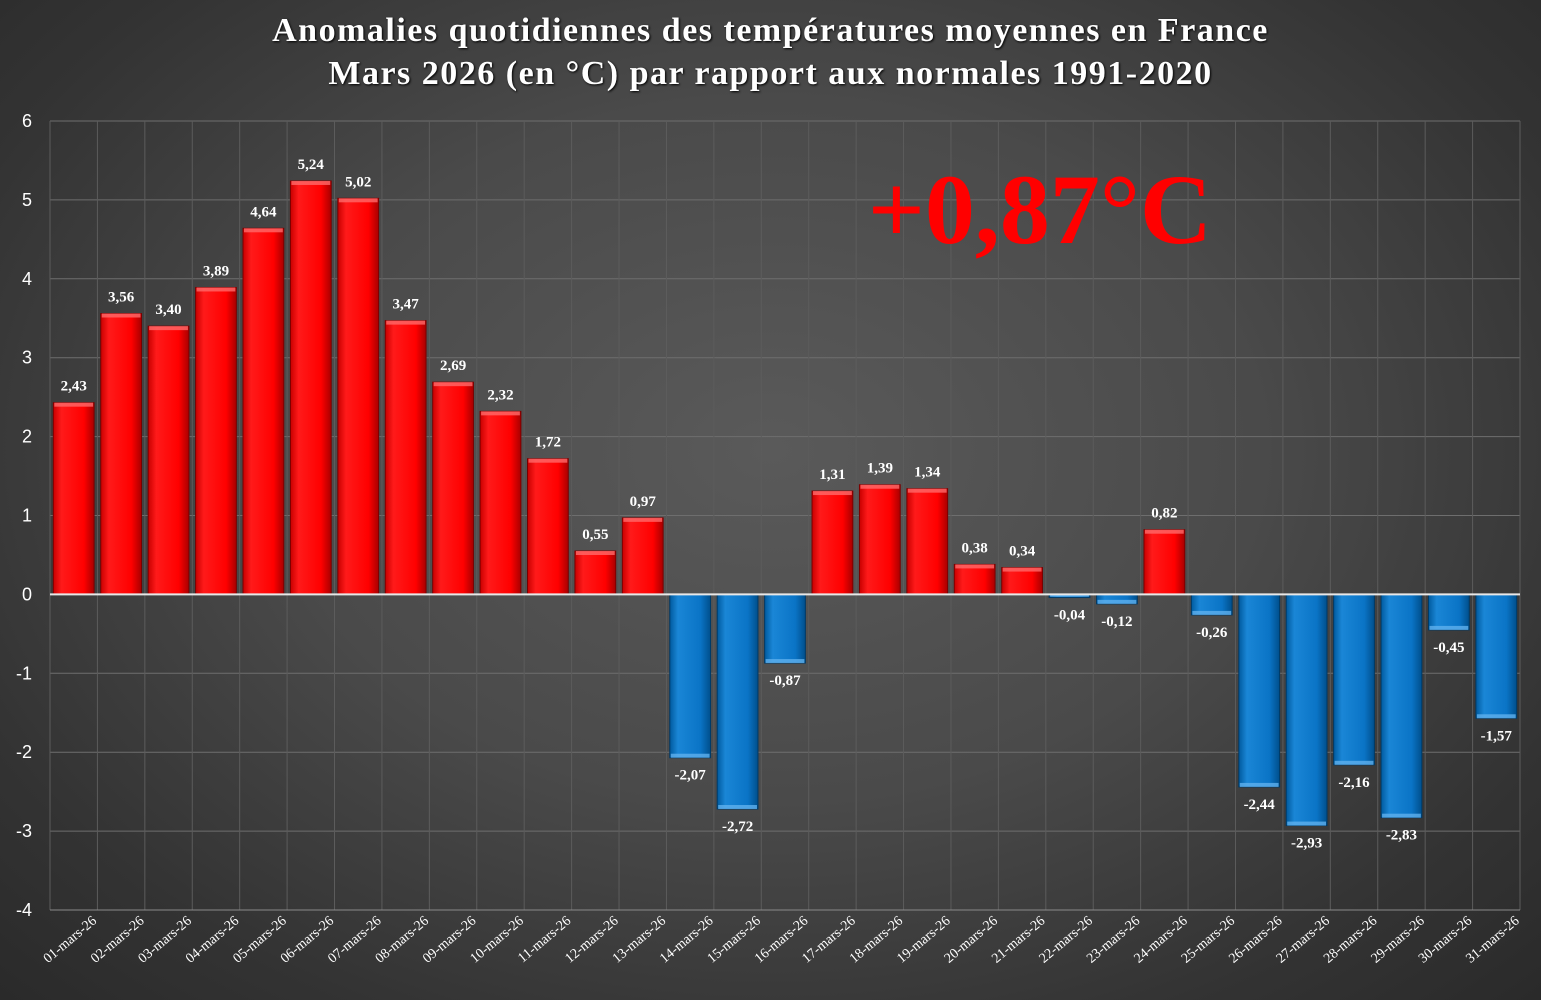 This screenshot has width=1541, height=1000. What do you see at coordinates (358, 182) in the screenshot?
I see `data-label: 5,02` at bounding box center [358, 182].